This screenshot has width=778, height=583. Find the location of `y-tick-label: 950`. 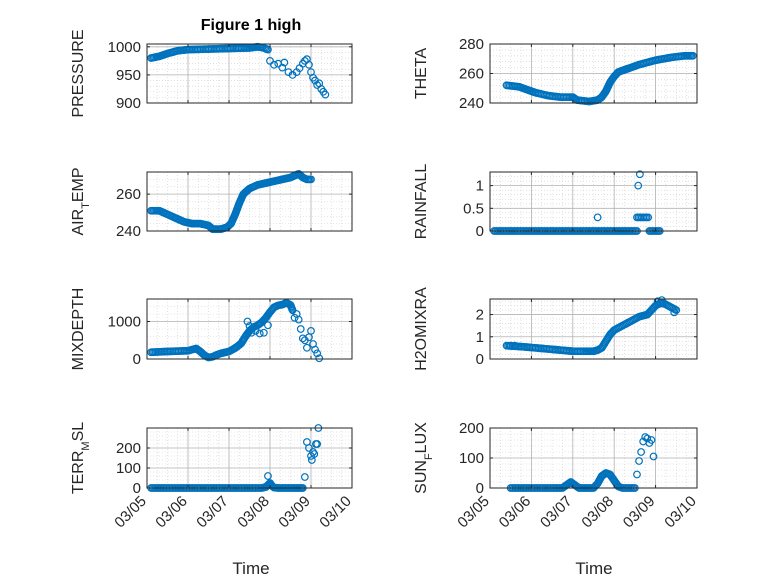

y-tick-label: 950 is located at coordinates (128, 75).